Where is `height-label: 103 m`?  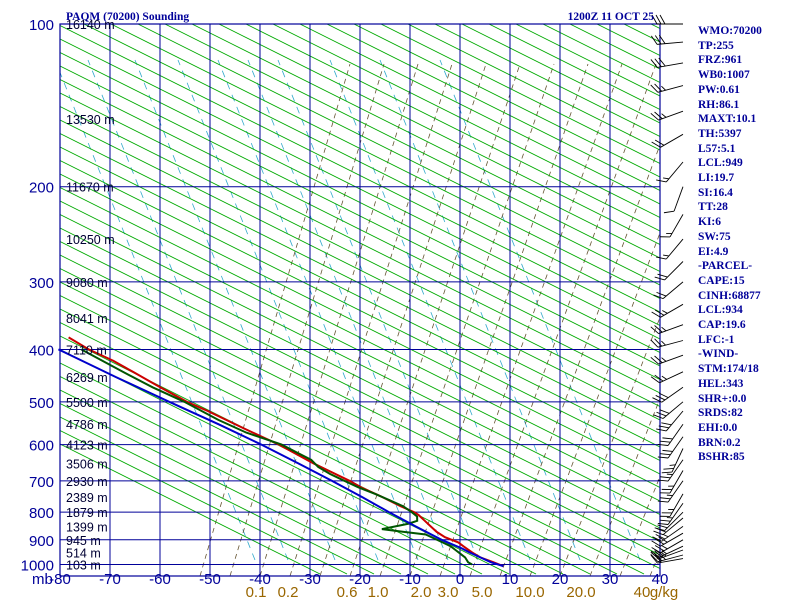
height-label: 103 m is located at coordinates (83, 566).